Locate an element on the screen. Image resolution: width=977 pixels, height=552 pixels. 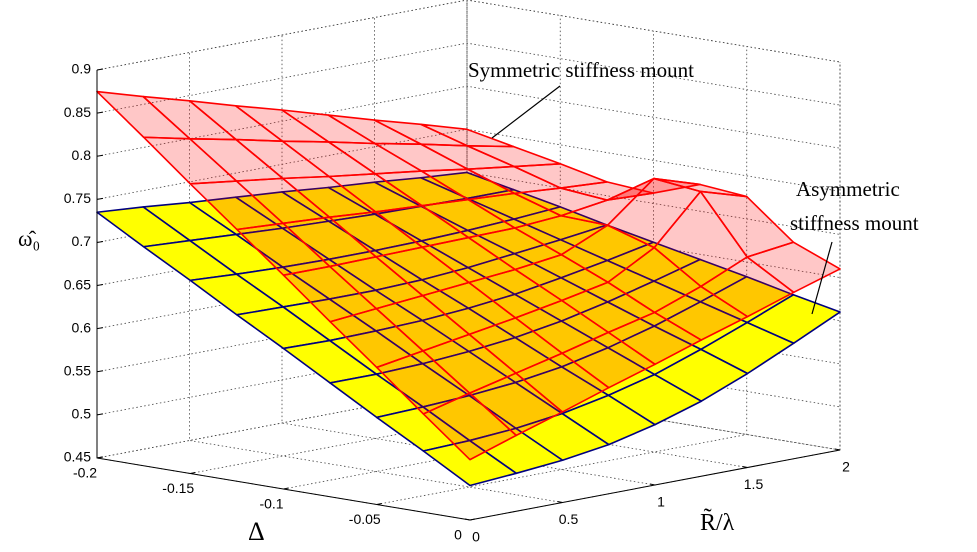
y-tick-label: -0.15 is located at coordinates (178, 488).